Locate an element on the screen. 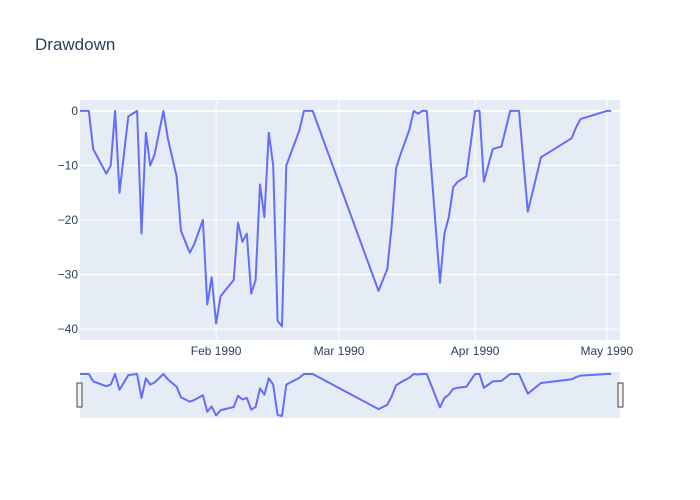  y-tick-label: −30 is located at coordinates (68, 275).